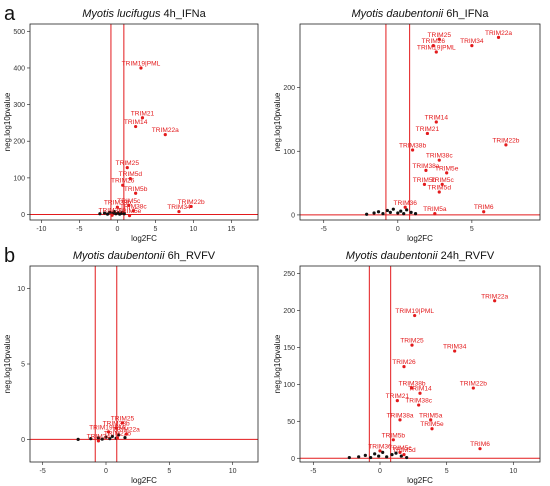 The width and height of the screenshot is (550, 486). What do you see at coordinates (473, 384) in the screenshot?
I see `point-label: TRIM22b` at bounding box center [473, 384].